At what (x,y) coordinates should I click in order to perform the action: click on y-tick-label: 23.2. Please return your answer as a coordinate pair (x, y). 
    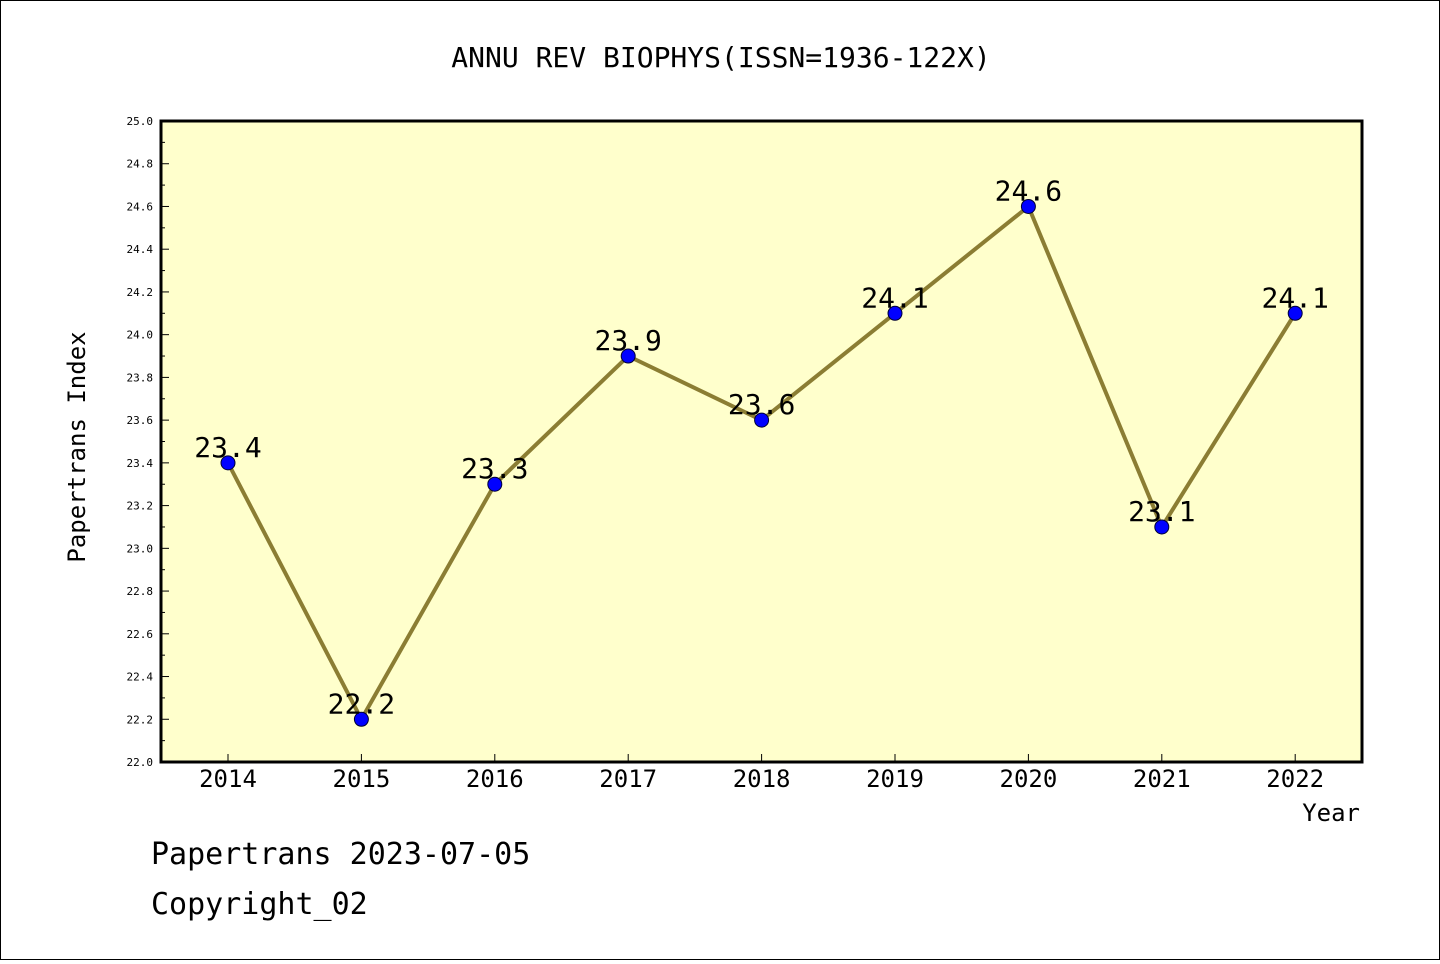
    Looking at the image, I should click on (140, 506).